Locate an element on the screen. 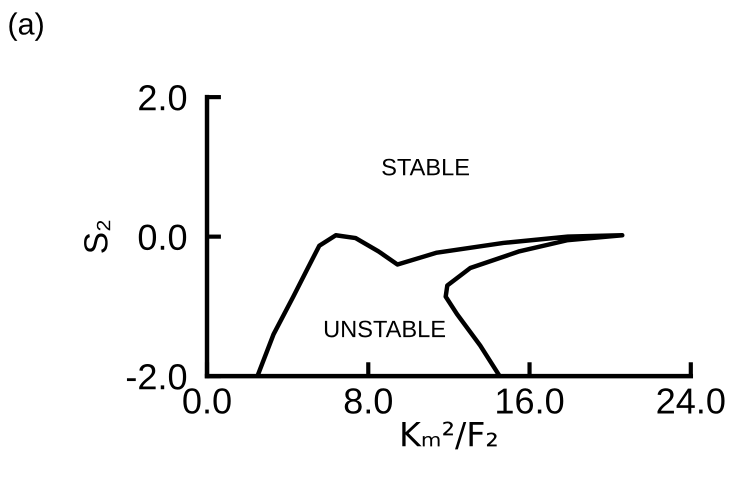  x-tick-label: 8.0 is located at coordinates (368, 401).